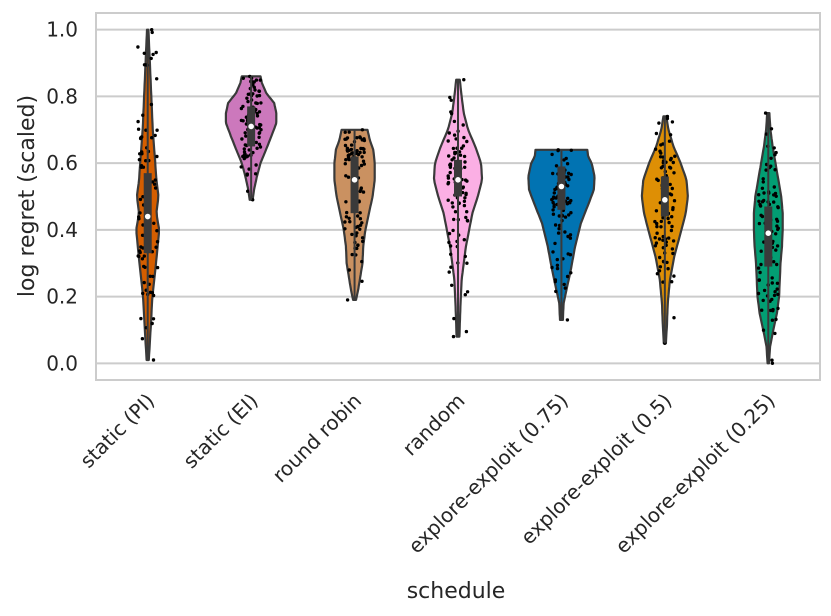 The height and width of the screenshot is (616, 831). Describe the element at coordinates (27, 196) in the screenshot. I see `y-axis-label: log regret (scaled)` at that location.